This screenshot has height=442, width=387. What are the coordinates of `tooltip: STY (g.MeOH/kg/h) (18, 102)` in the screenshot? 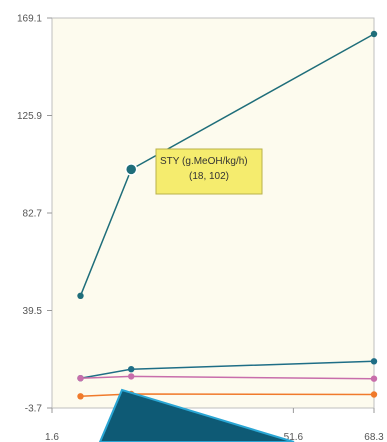 It's located at (209, 171).